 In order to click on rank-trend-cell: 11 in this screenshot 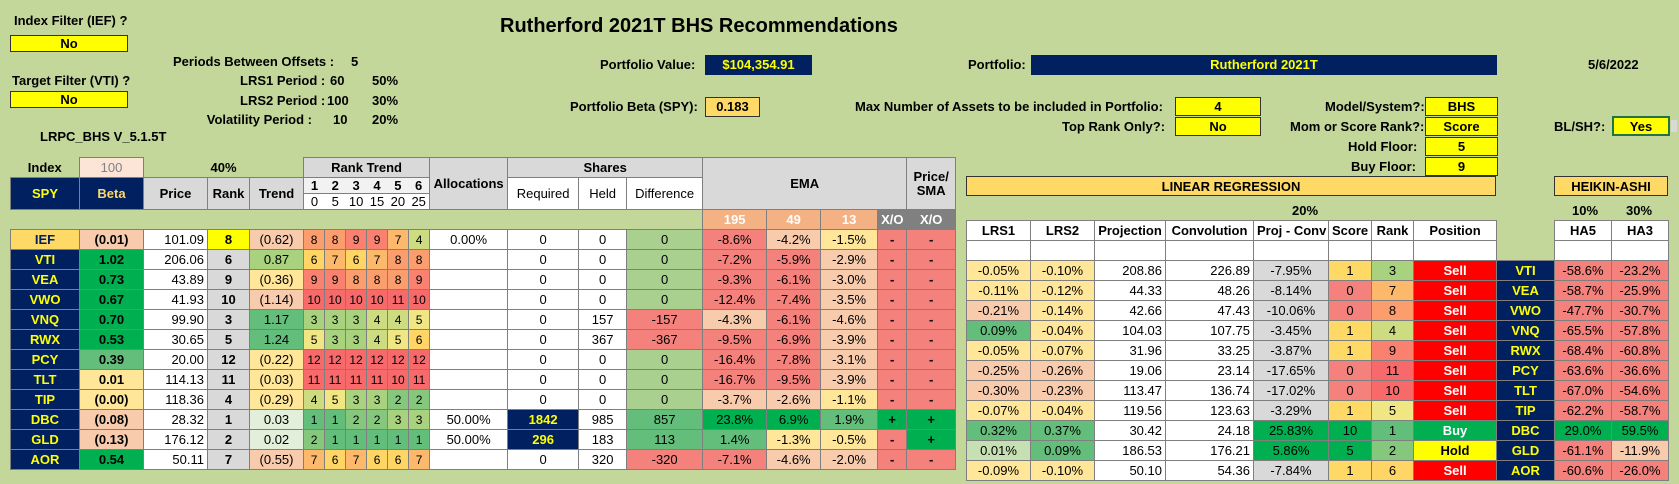, I will do `click(377, 379)`.